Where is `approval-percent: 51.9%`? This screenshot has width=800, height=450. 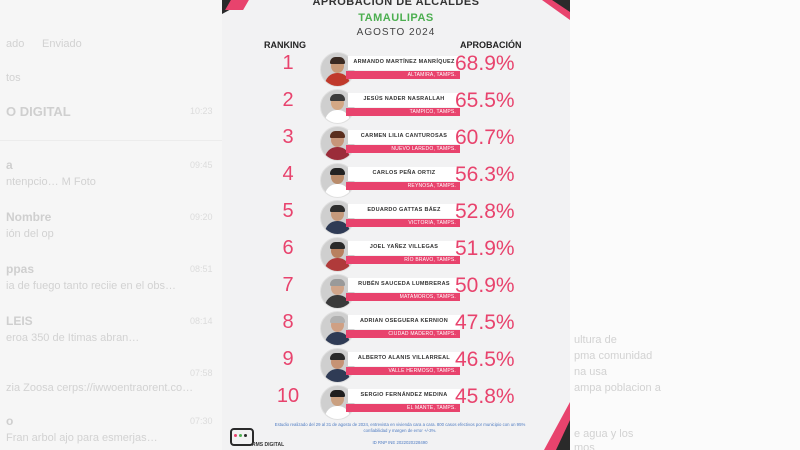 approval-percent: 51.9% is located at coordinates (485, 248).